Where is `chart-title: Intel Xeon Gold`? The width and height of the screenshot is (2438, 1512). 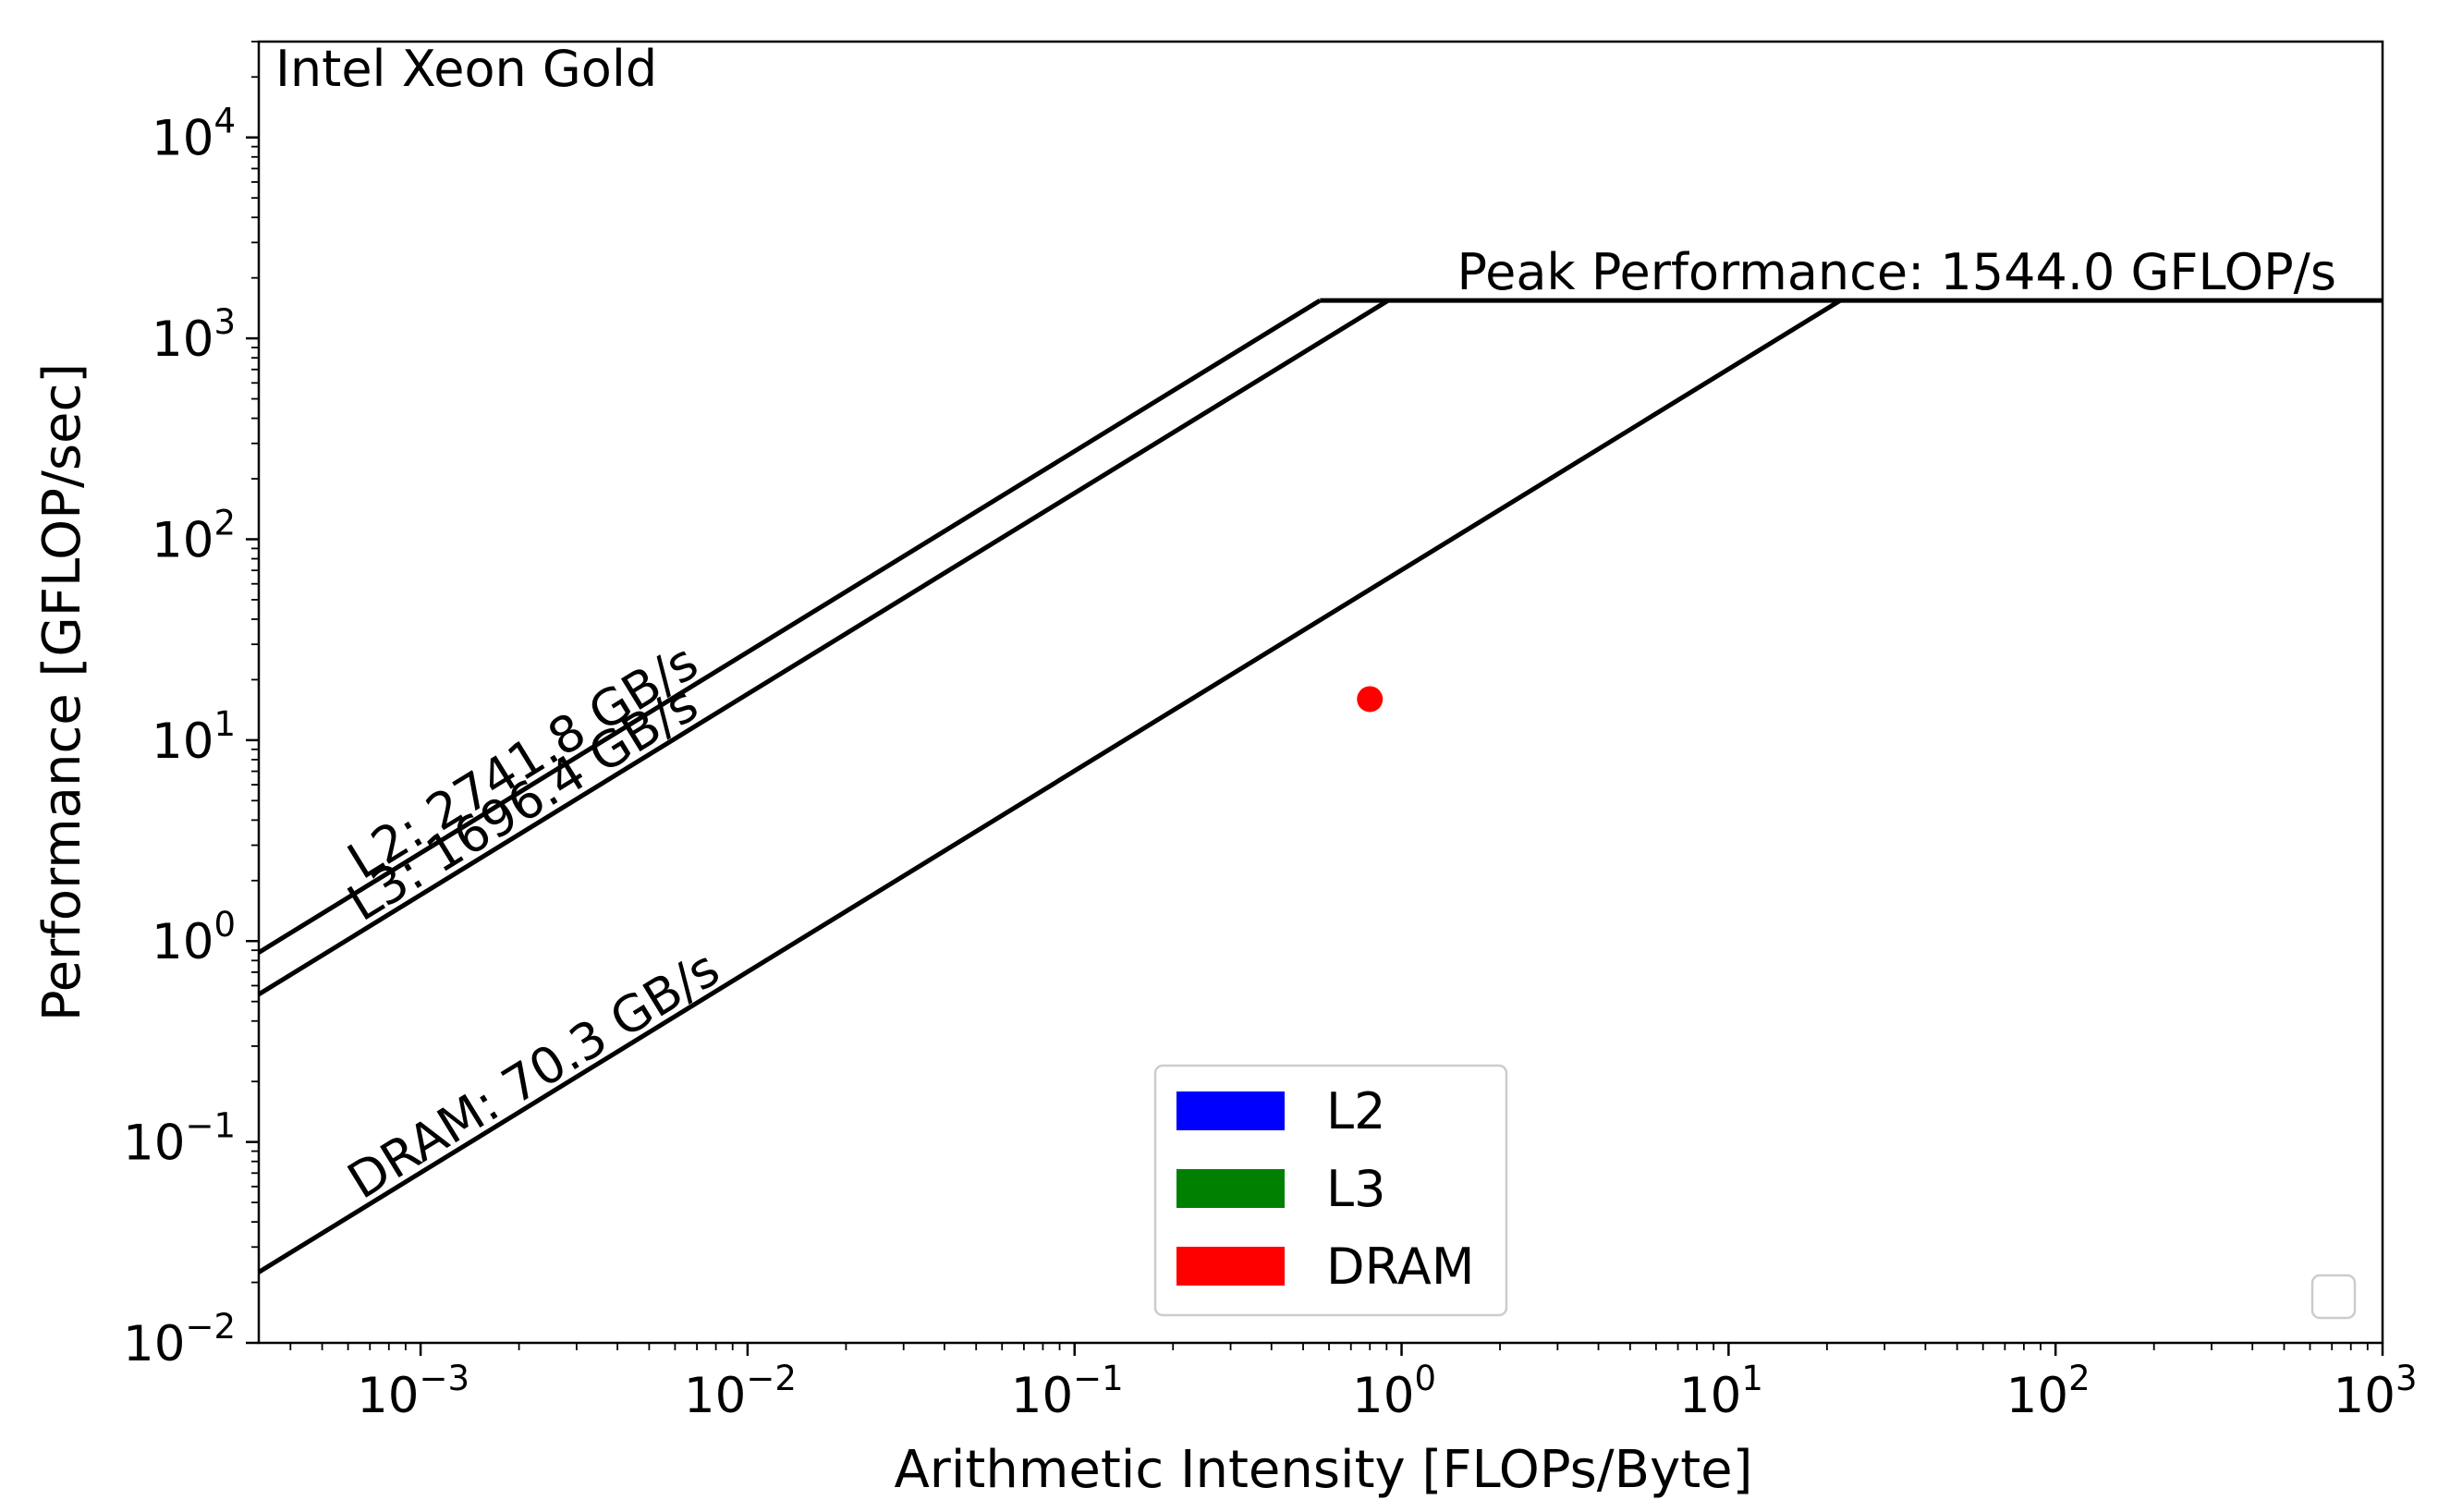
chart-title: Intel Xeon Gold is located at coordinates (466, 69).